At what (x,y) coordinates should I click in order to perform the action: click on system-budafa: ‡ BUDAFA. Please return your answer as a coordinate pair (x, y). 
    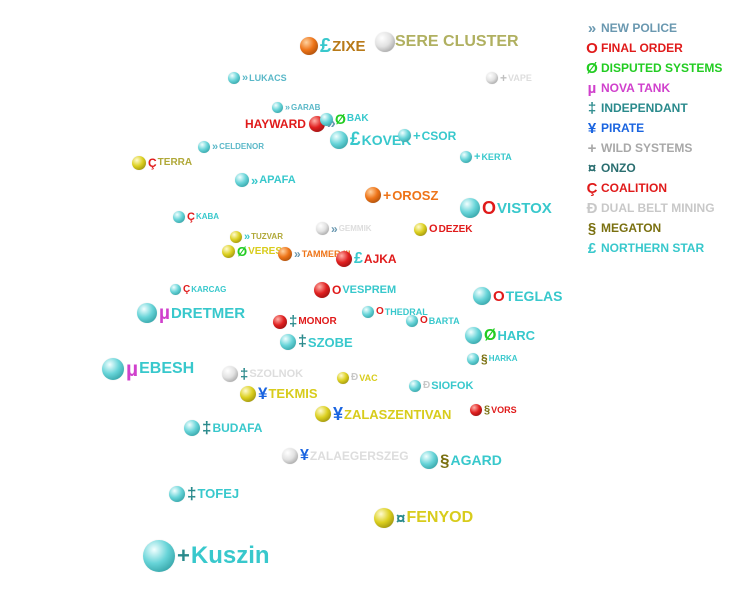
    Looking at the image, I should click on (223, 427).